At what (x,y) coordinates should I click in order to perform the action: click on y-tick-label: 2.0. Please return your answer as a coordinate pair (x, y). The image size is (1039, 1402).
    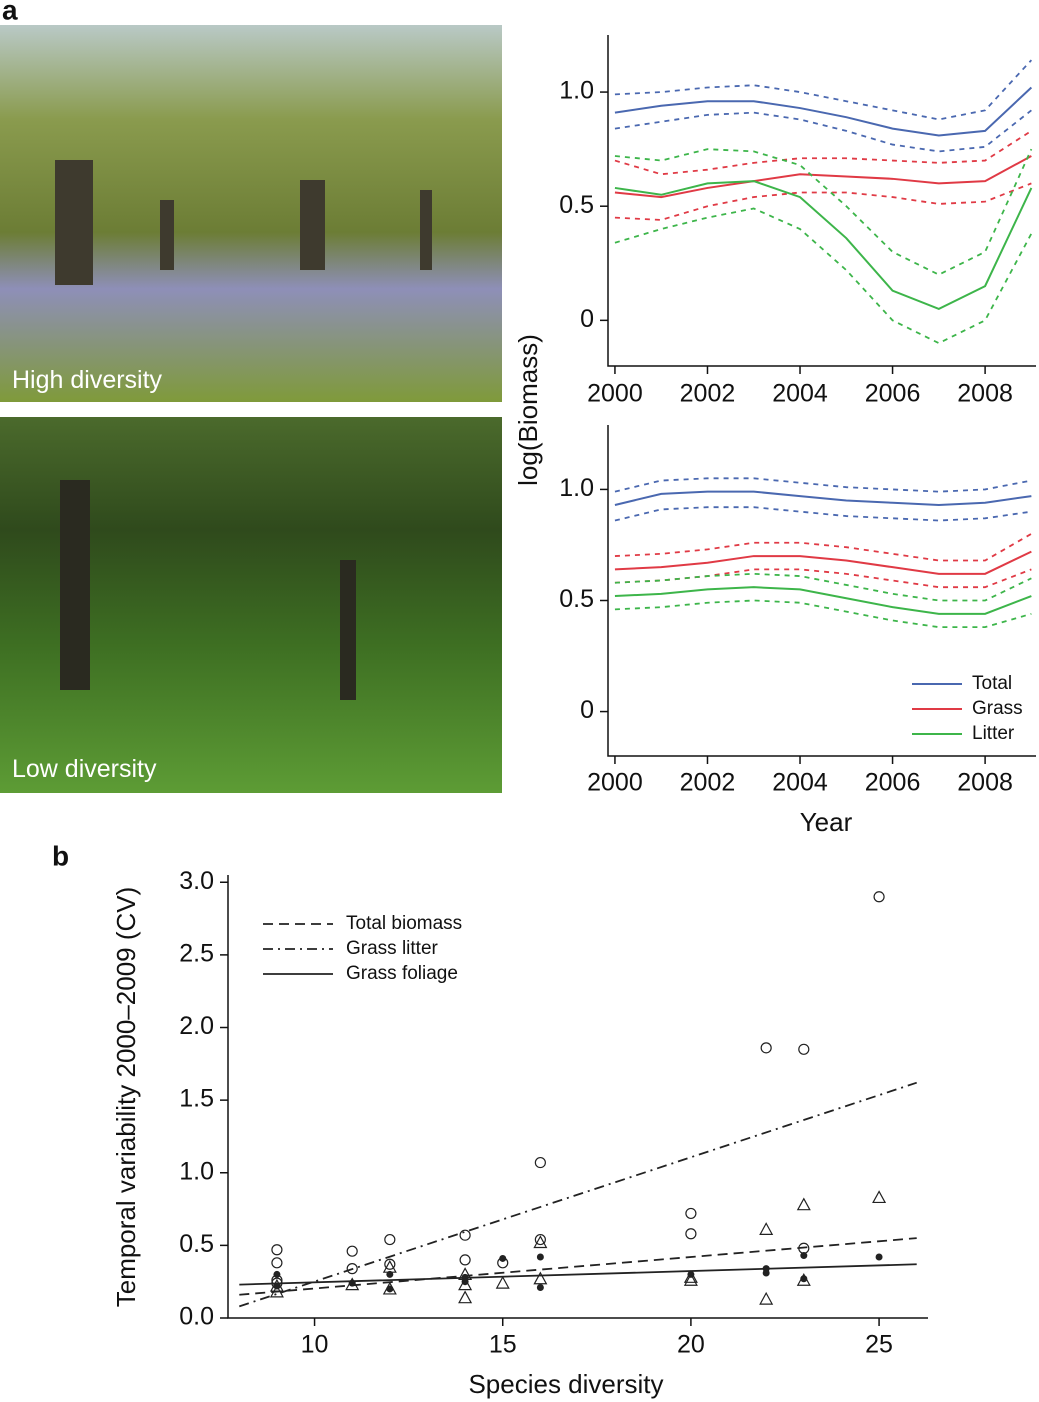
    Looking at the image, I should click on (196, 1026).